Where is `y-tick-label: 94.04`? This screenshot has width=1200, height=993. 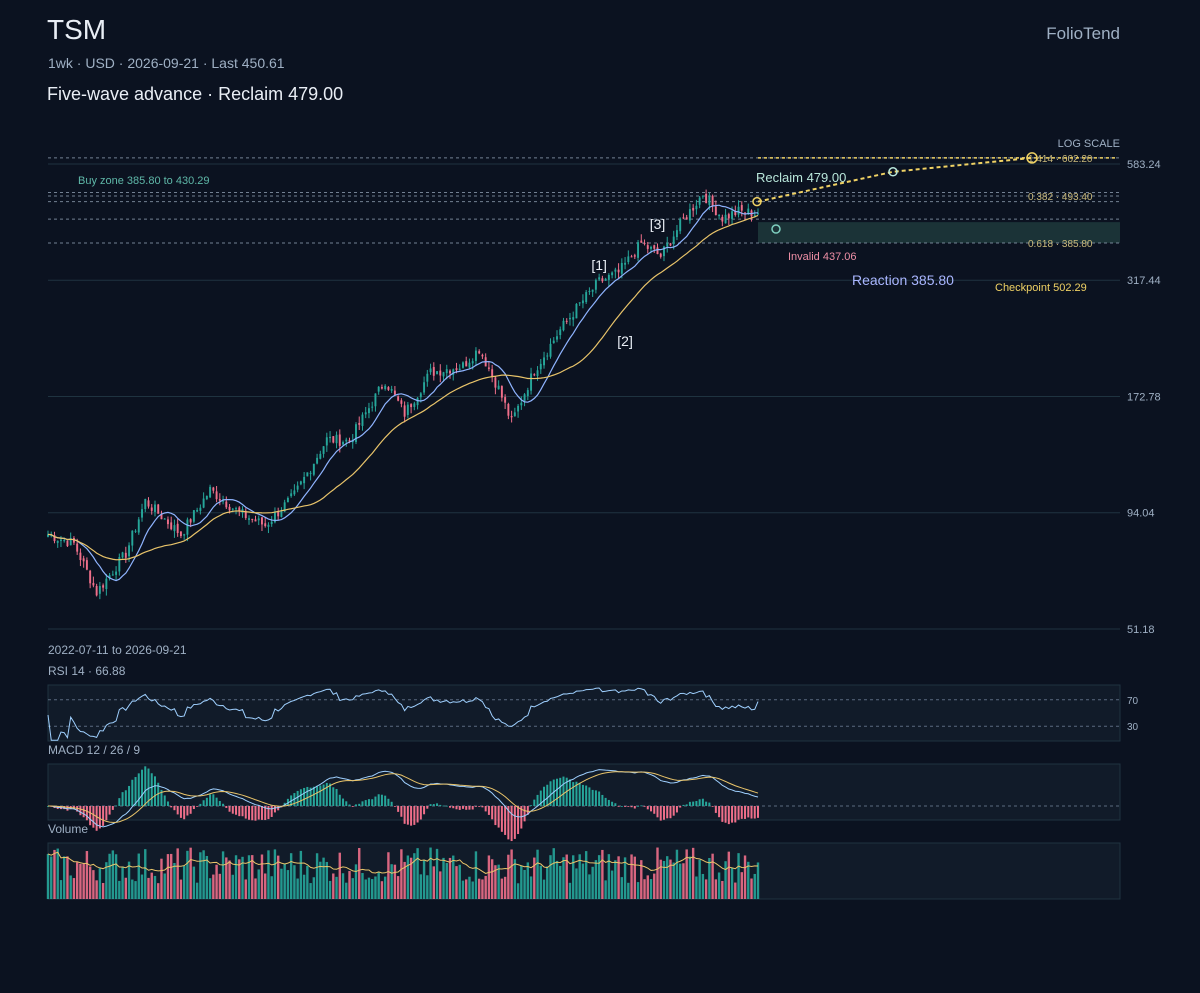
y-tick-label: 94.04 is located at coordinates (1141, 514).